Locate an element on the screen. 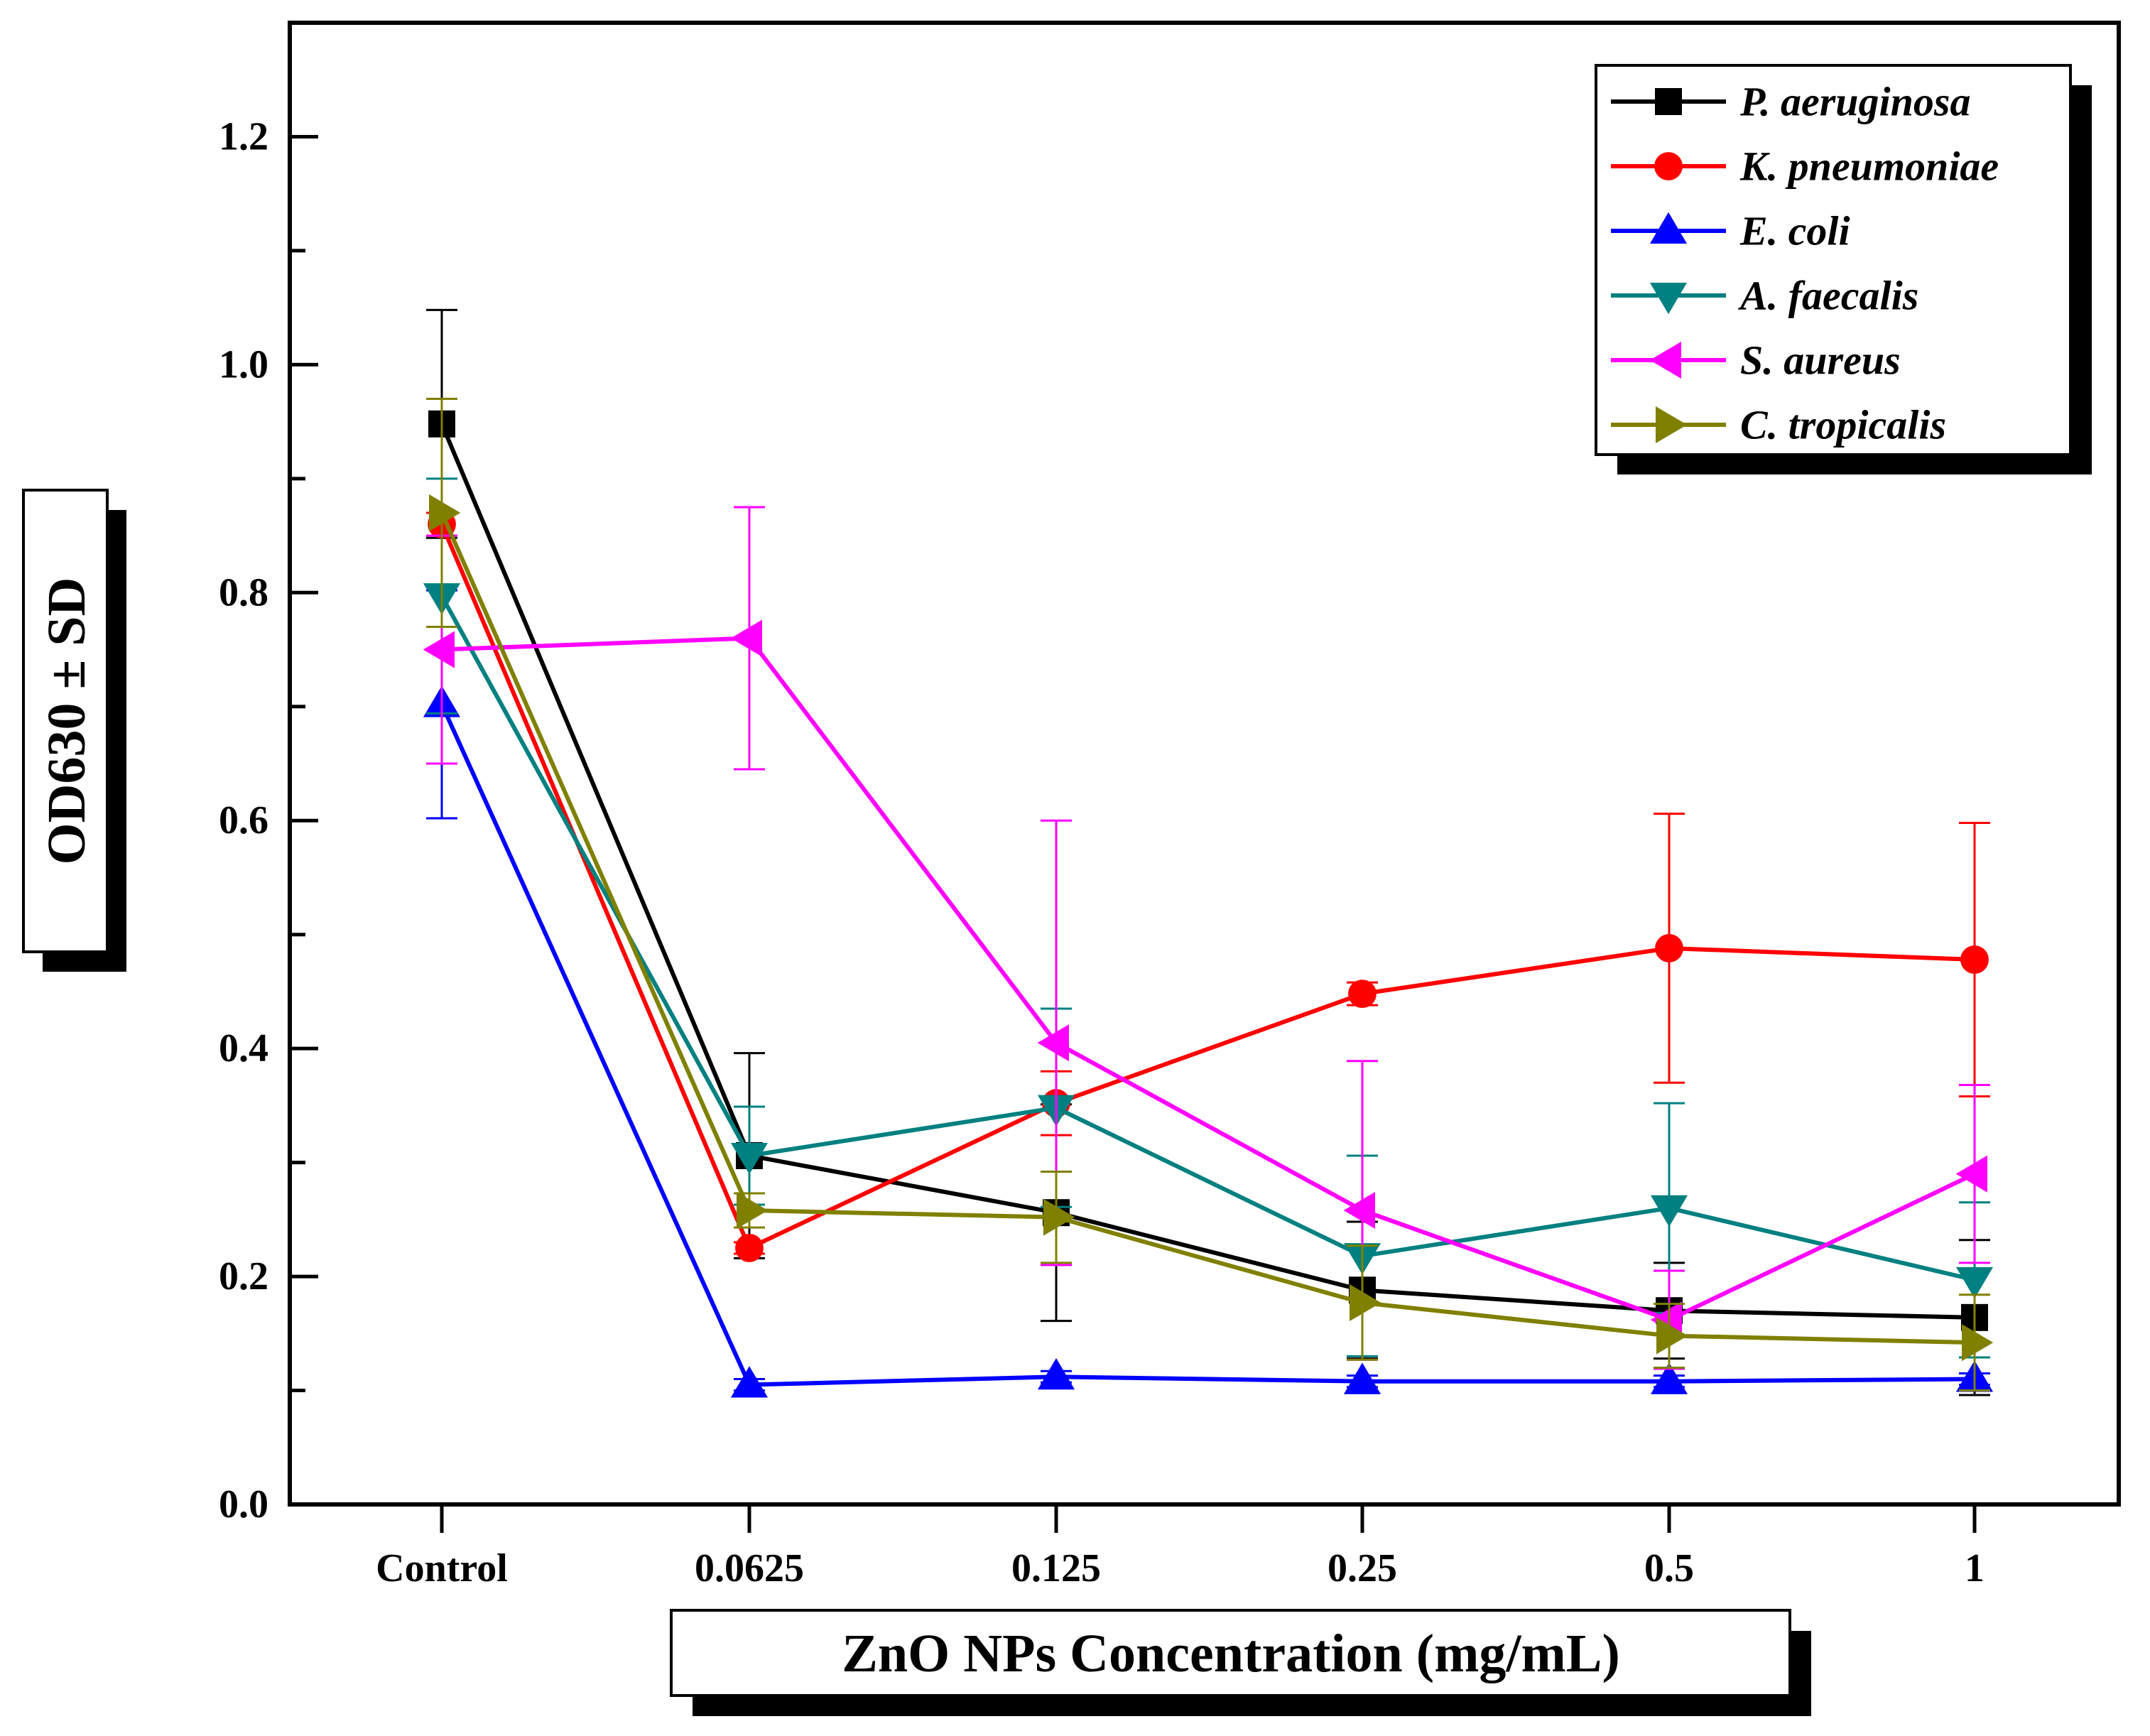  x-axis: Control 0.0625 0.125 0.25 0.5 1 is located at coordinates (1180, 1547).